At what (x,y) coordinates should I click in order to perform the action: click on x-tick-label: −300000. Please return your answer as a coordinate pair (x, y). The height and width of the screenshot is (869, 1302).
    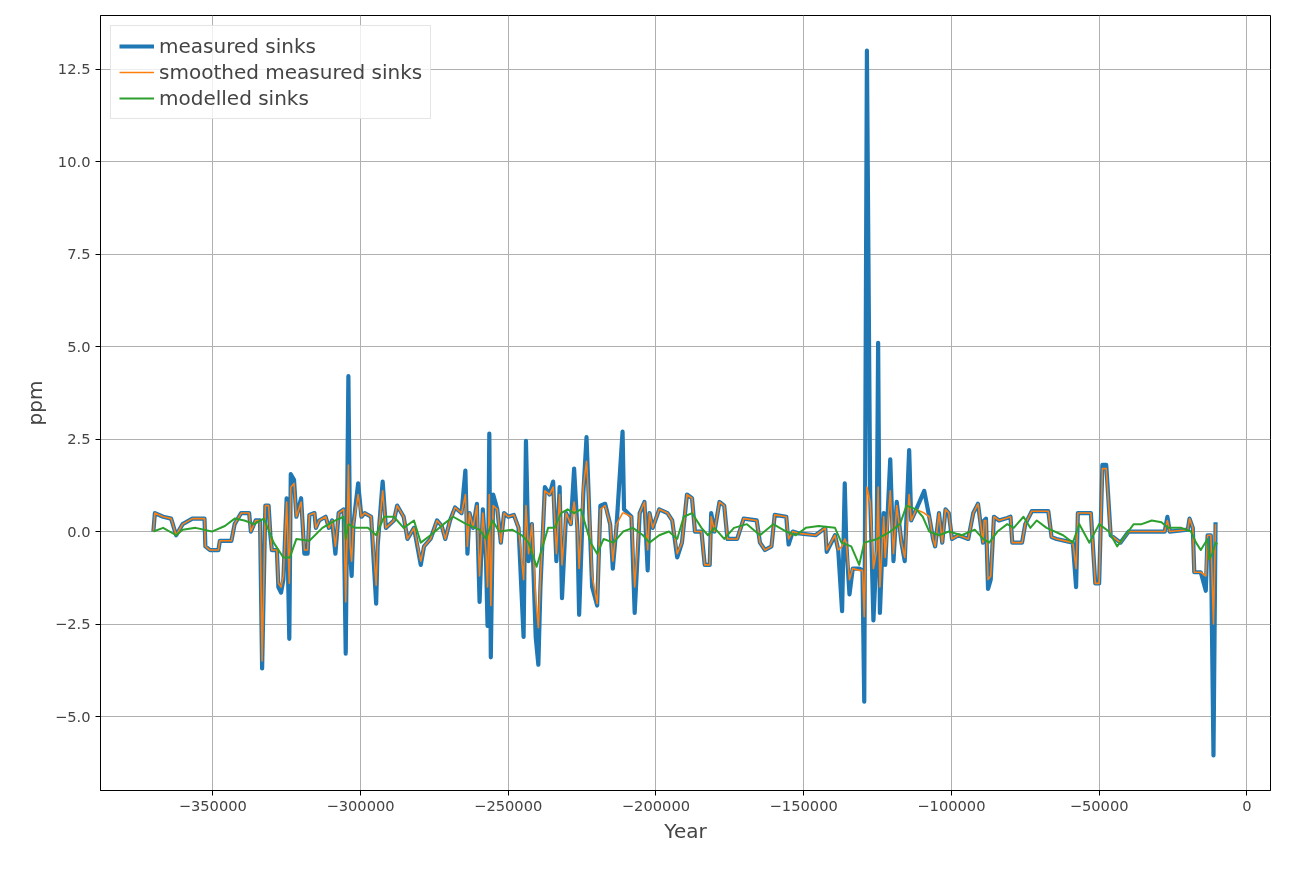
    Looking at the image, I should click on (360, 805).